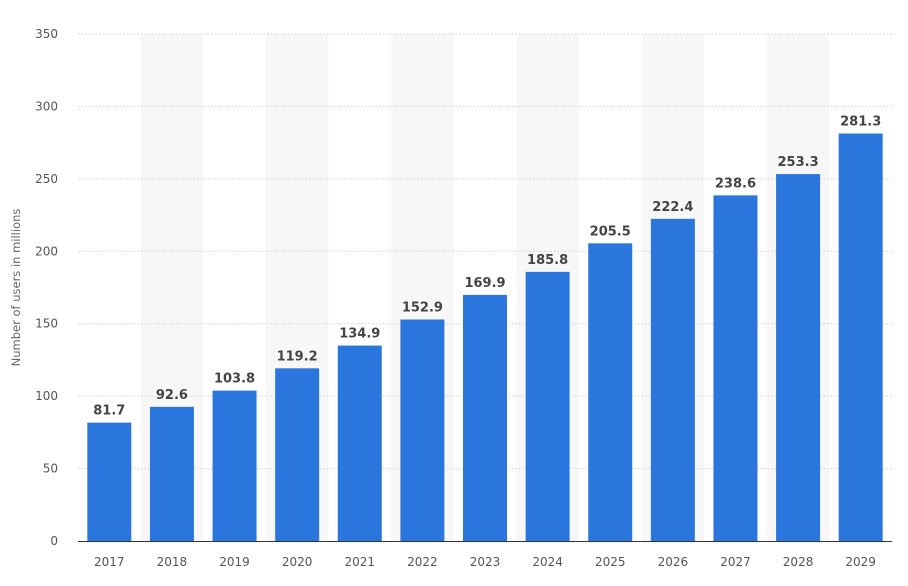 Image resolution: width=908 pixels, height=586 pixels. What do you see at coordinates (359, 443) in the screenshot?
I see `bar-2021` at bounding box center [359, 443].